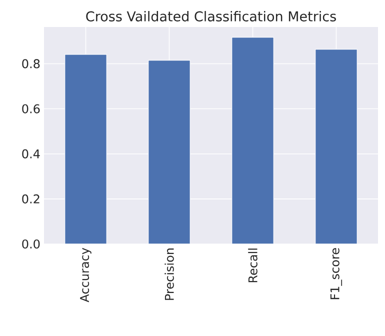 The image size is (385, 336). Describe the element at coordinates (31, 109) in the screenshot. I see `y-tick-label: 0.6` at that location.